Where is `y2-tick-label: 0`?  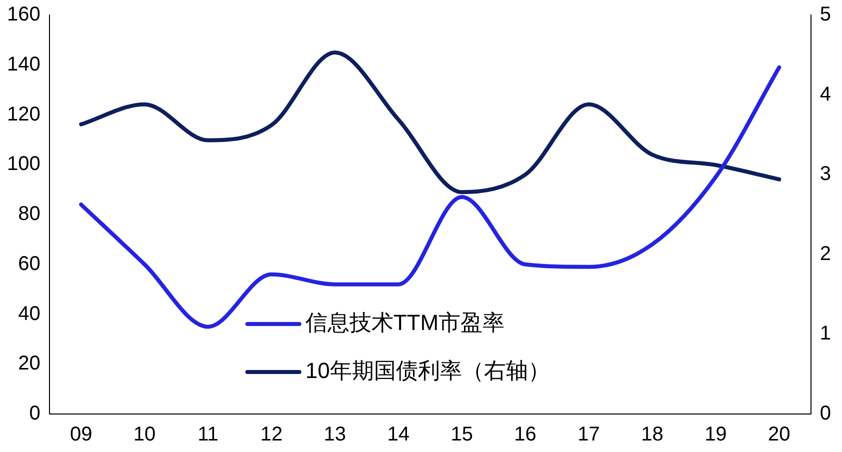 y2-tick-label: 0 is located at coordinates (825, 413).